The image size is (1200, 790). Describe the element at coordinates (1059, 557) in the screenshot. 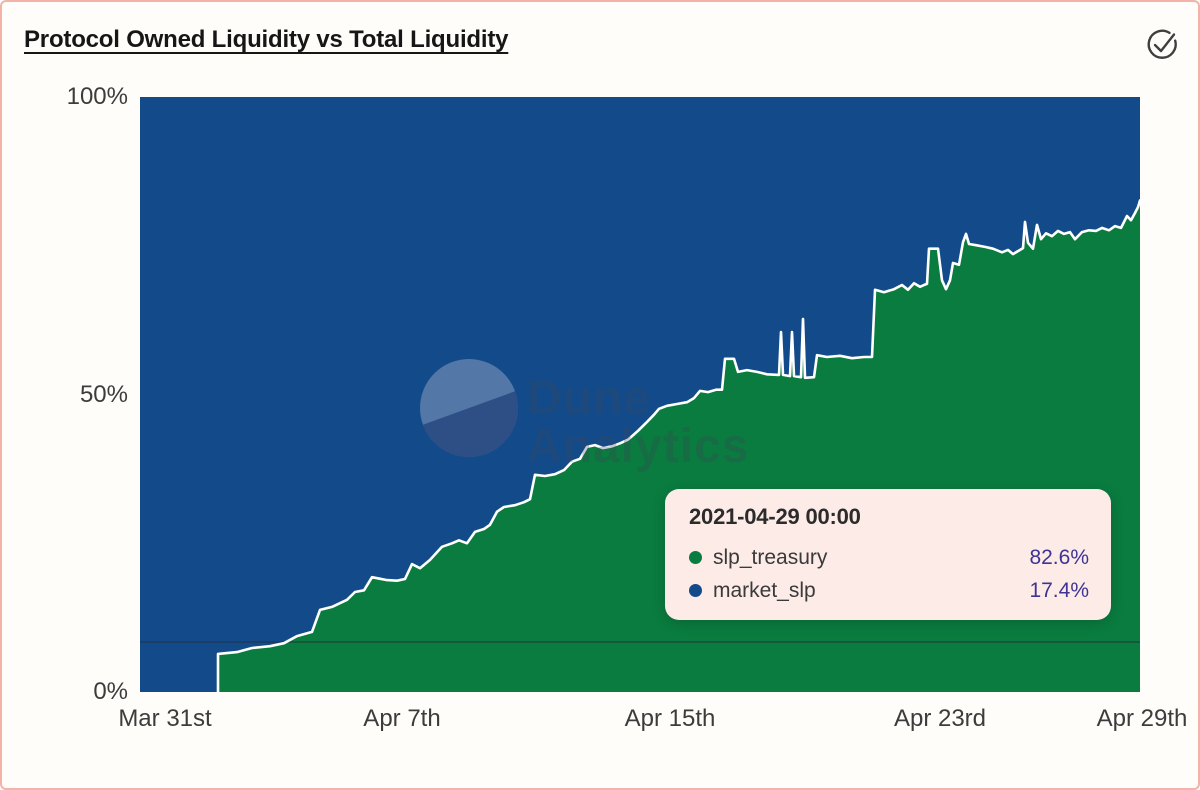

I see `series-value: 82.6%` at that location.